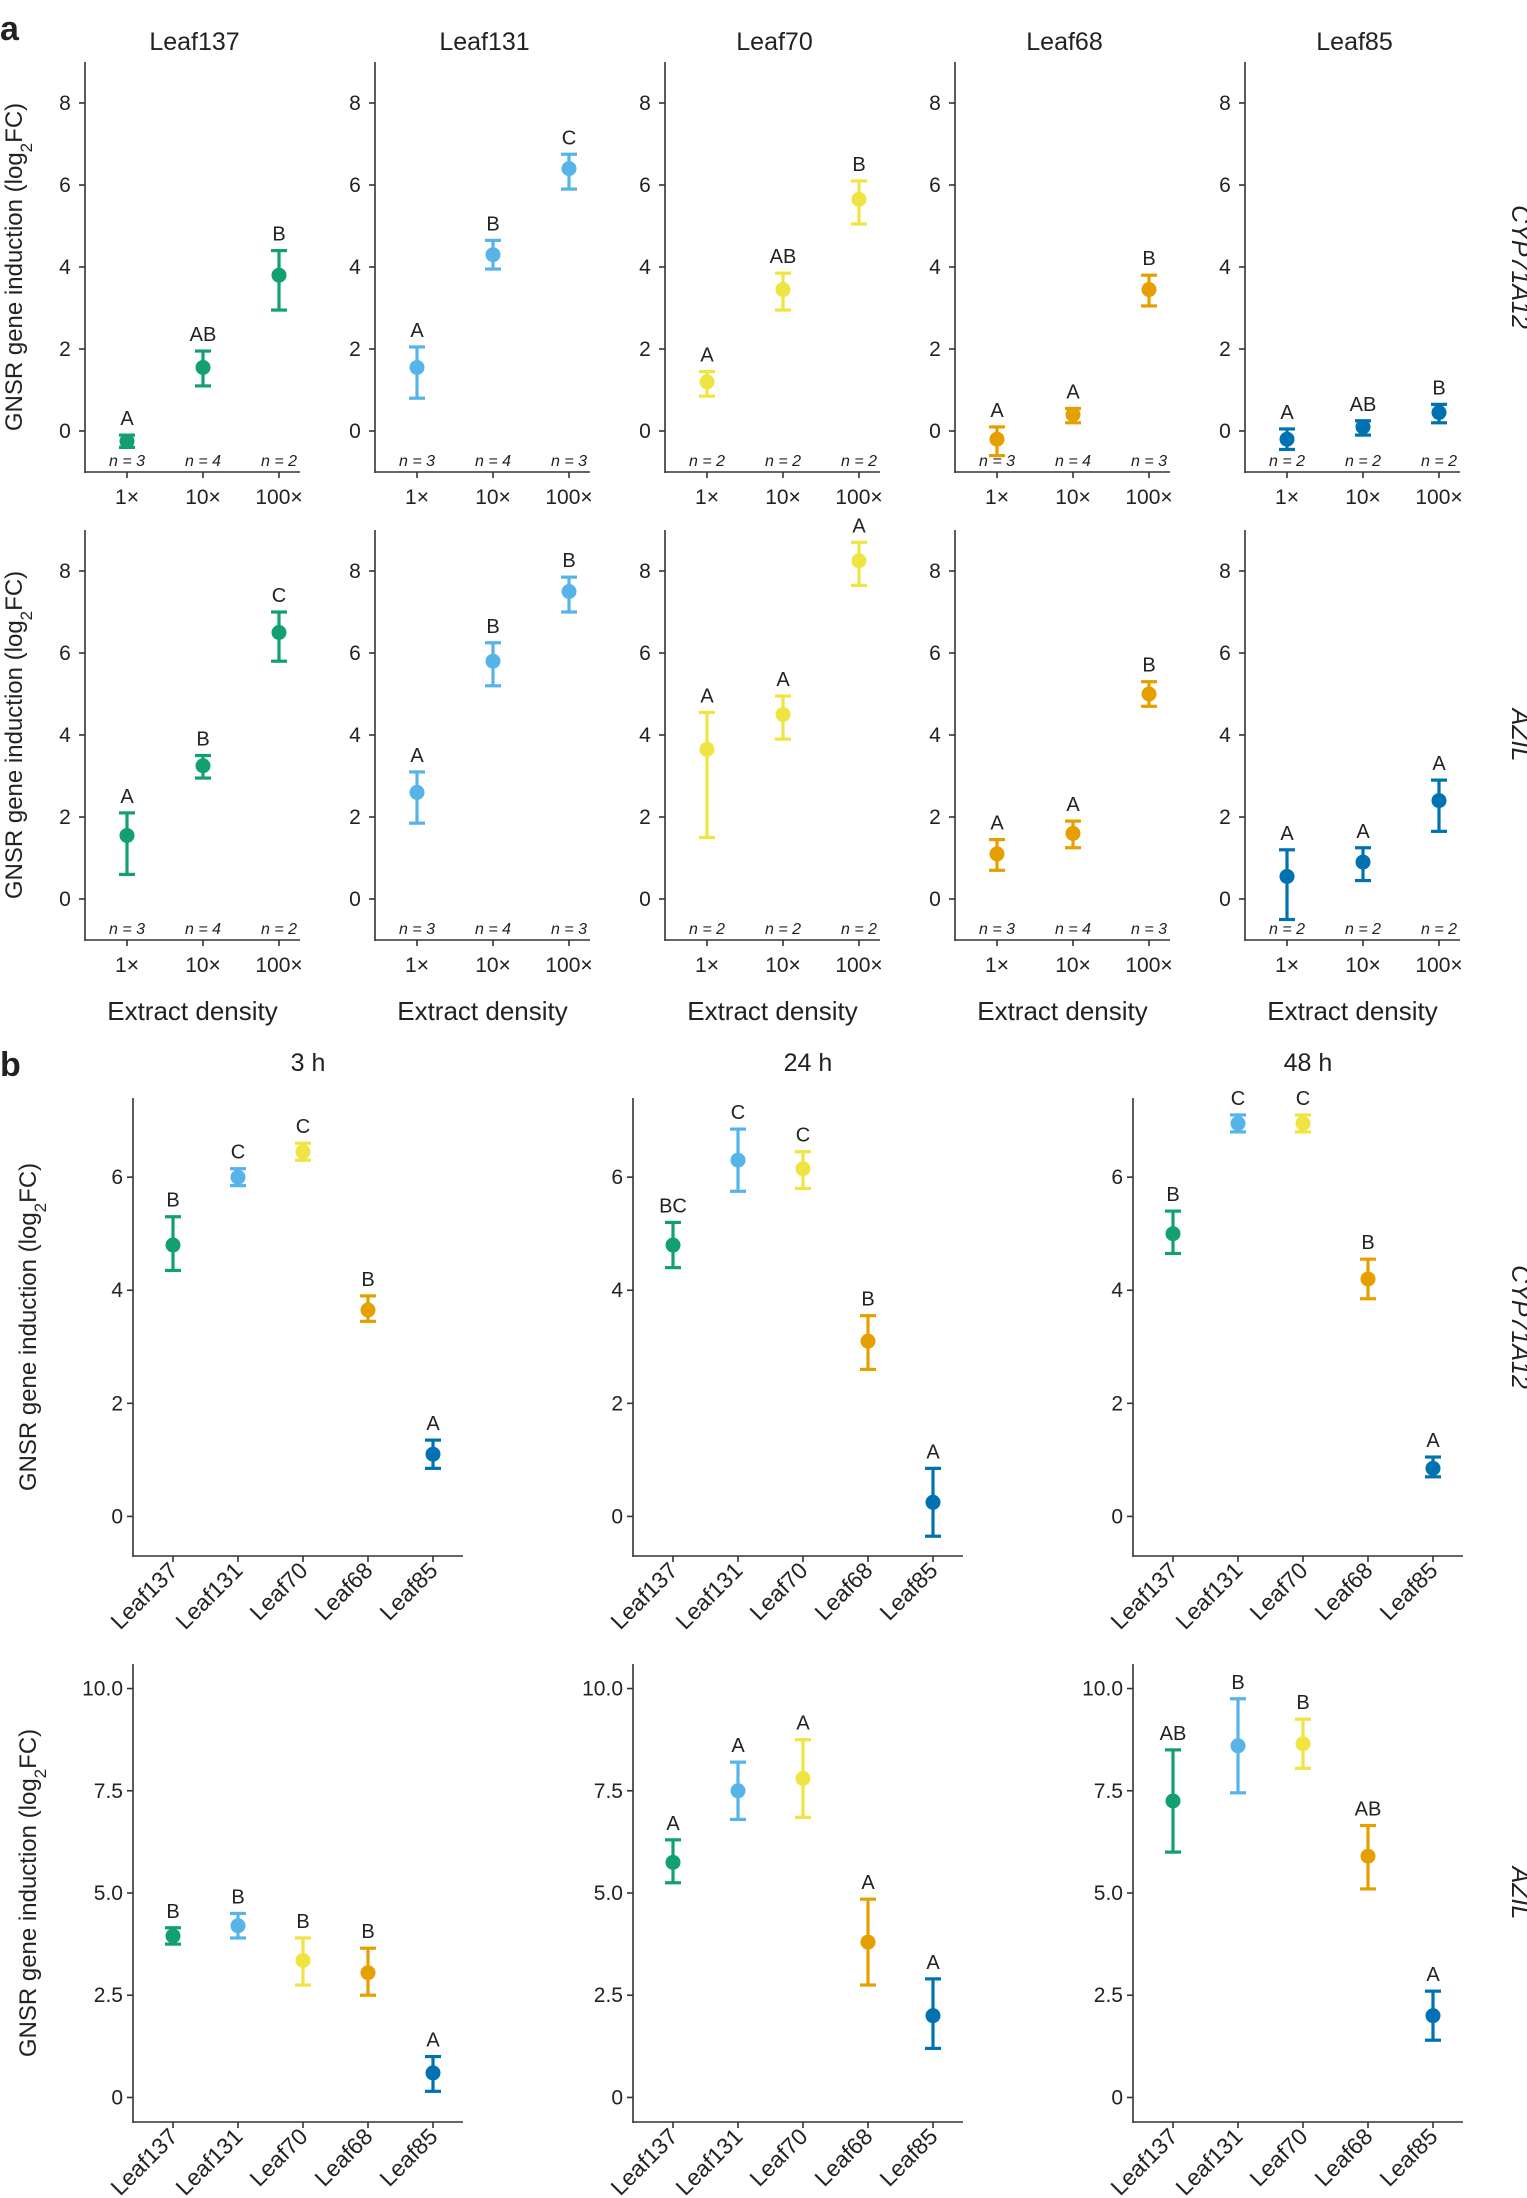 The width and height of the screenshot is (1527, 2198). Describe the element at coordinates (194, 42) in the screenshot. I see `column-header-leaf137: Leaf137` at that location.